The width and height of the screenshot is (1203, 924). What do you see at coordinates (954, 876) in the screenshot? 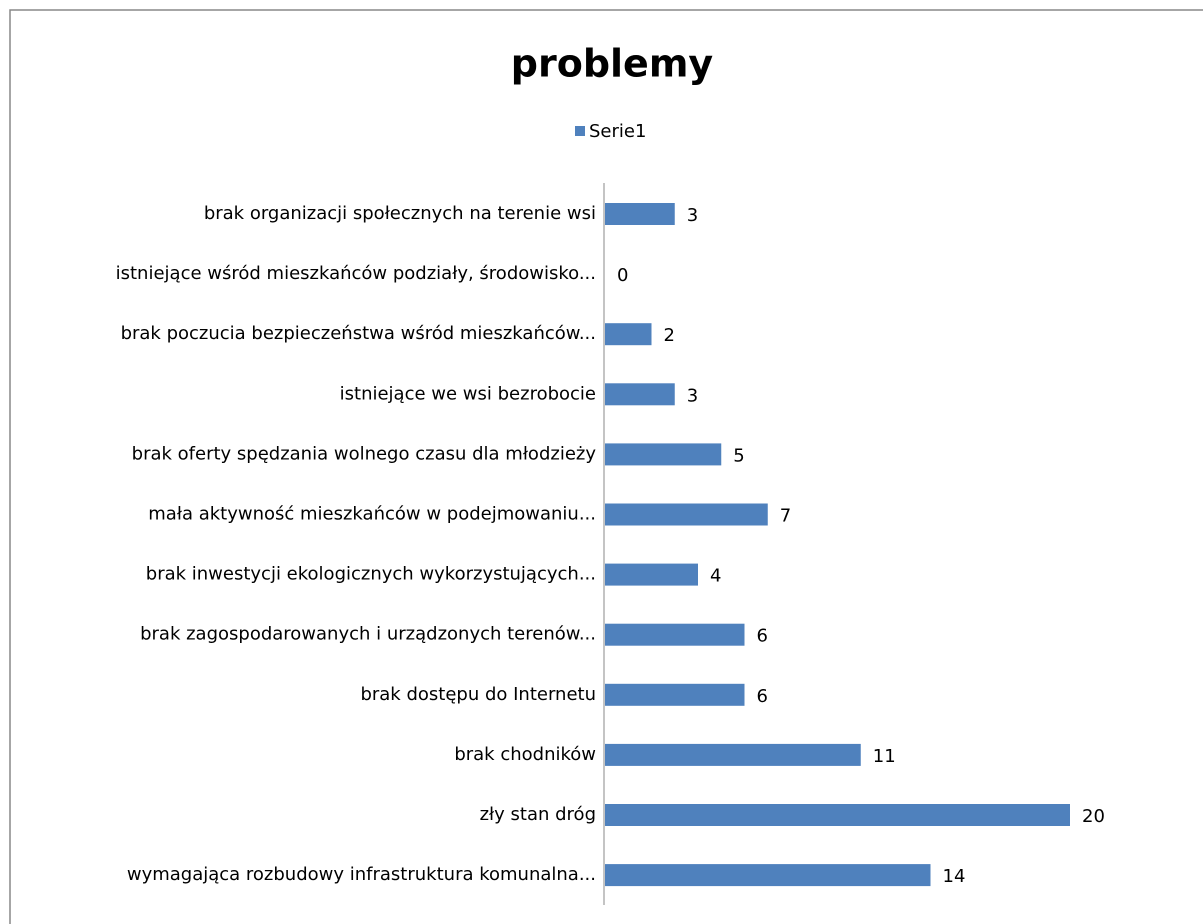
I see `data-label: 14` at bounding box center [954, 876].